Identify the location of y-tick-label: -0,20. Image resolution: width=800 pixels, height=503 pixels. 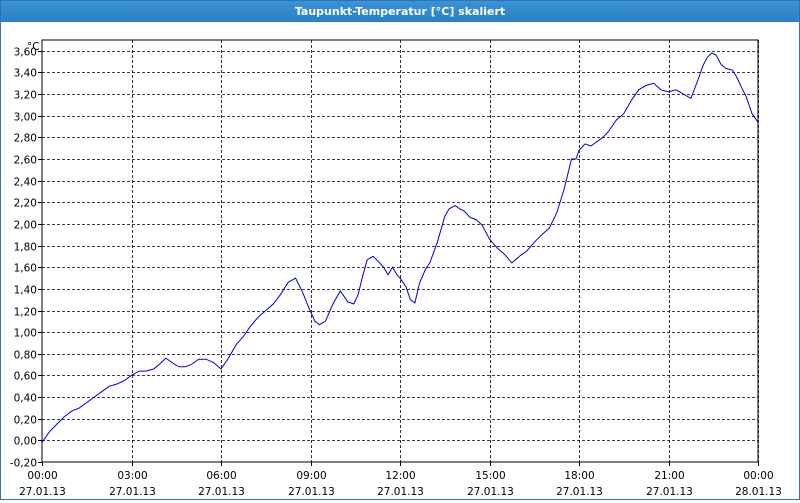
(23, 464).